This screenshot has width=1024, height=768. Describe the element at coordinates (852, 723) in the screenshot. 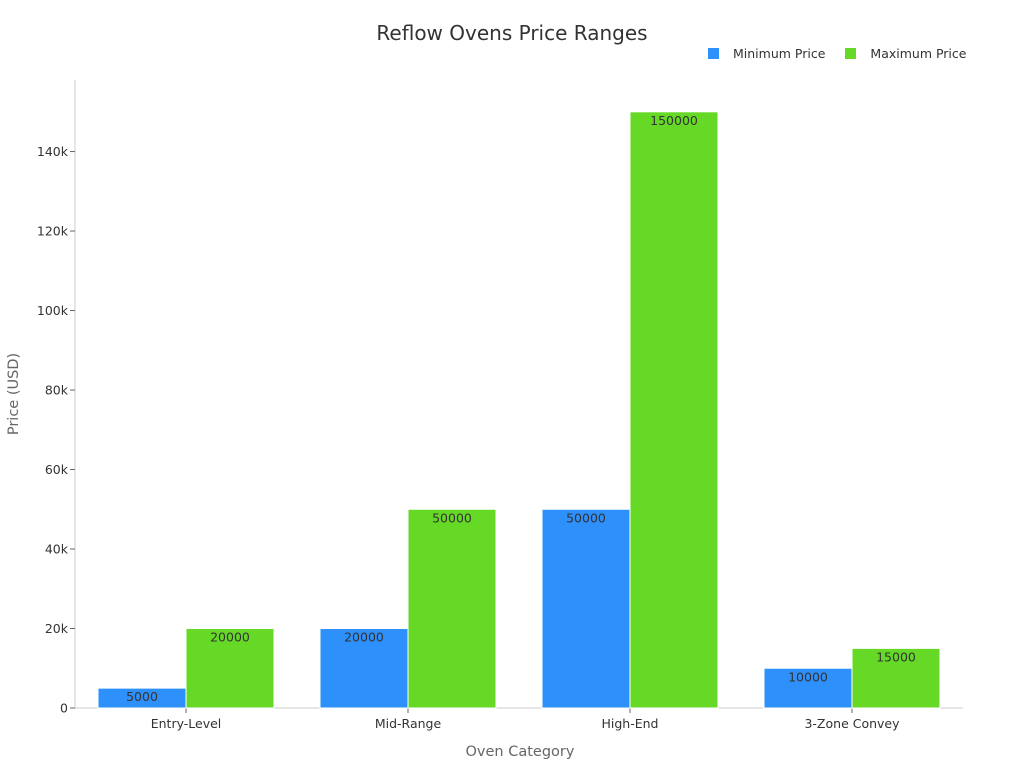

I see `x-tick-label: 3-Zone Convey` at that location.